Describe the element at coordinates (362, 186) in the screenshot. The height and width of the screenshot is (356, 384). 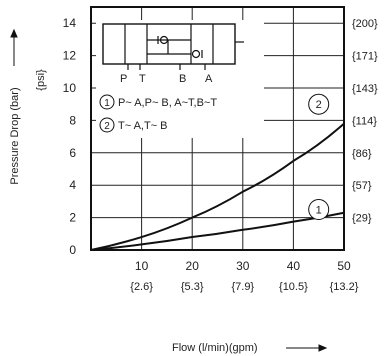
I see `y-tick-label-right: {57}` at that location.